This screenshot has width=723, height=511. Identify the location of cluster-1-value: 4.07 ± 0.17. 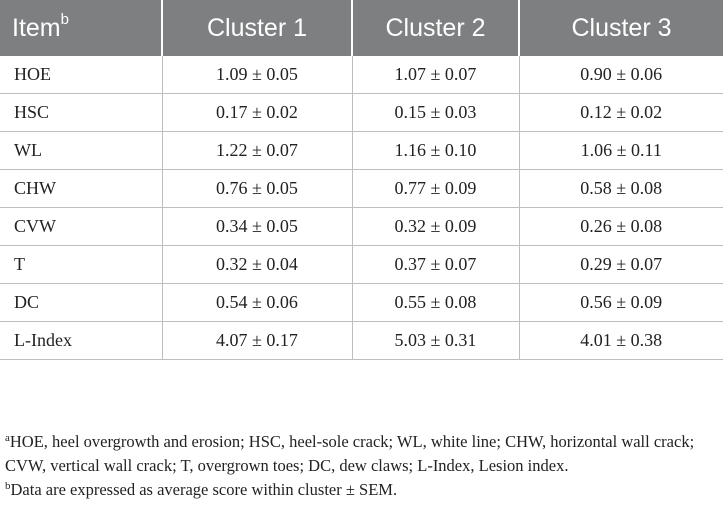
(257, 340).